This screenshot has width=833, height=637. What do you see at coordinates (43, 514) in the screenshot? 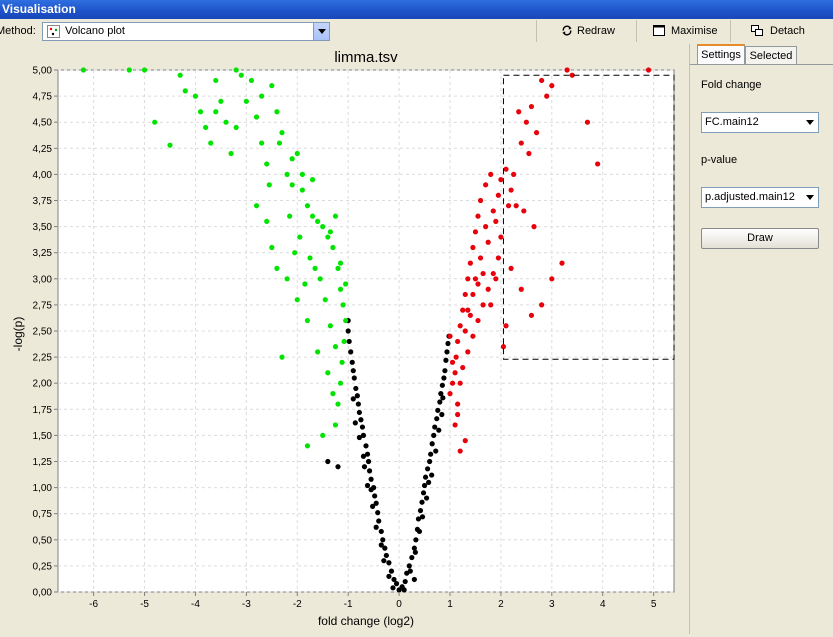
I see `y-tick-label: 0,75` at bounding box center [43, 514].